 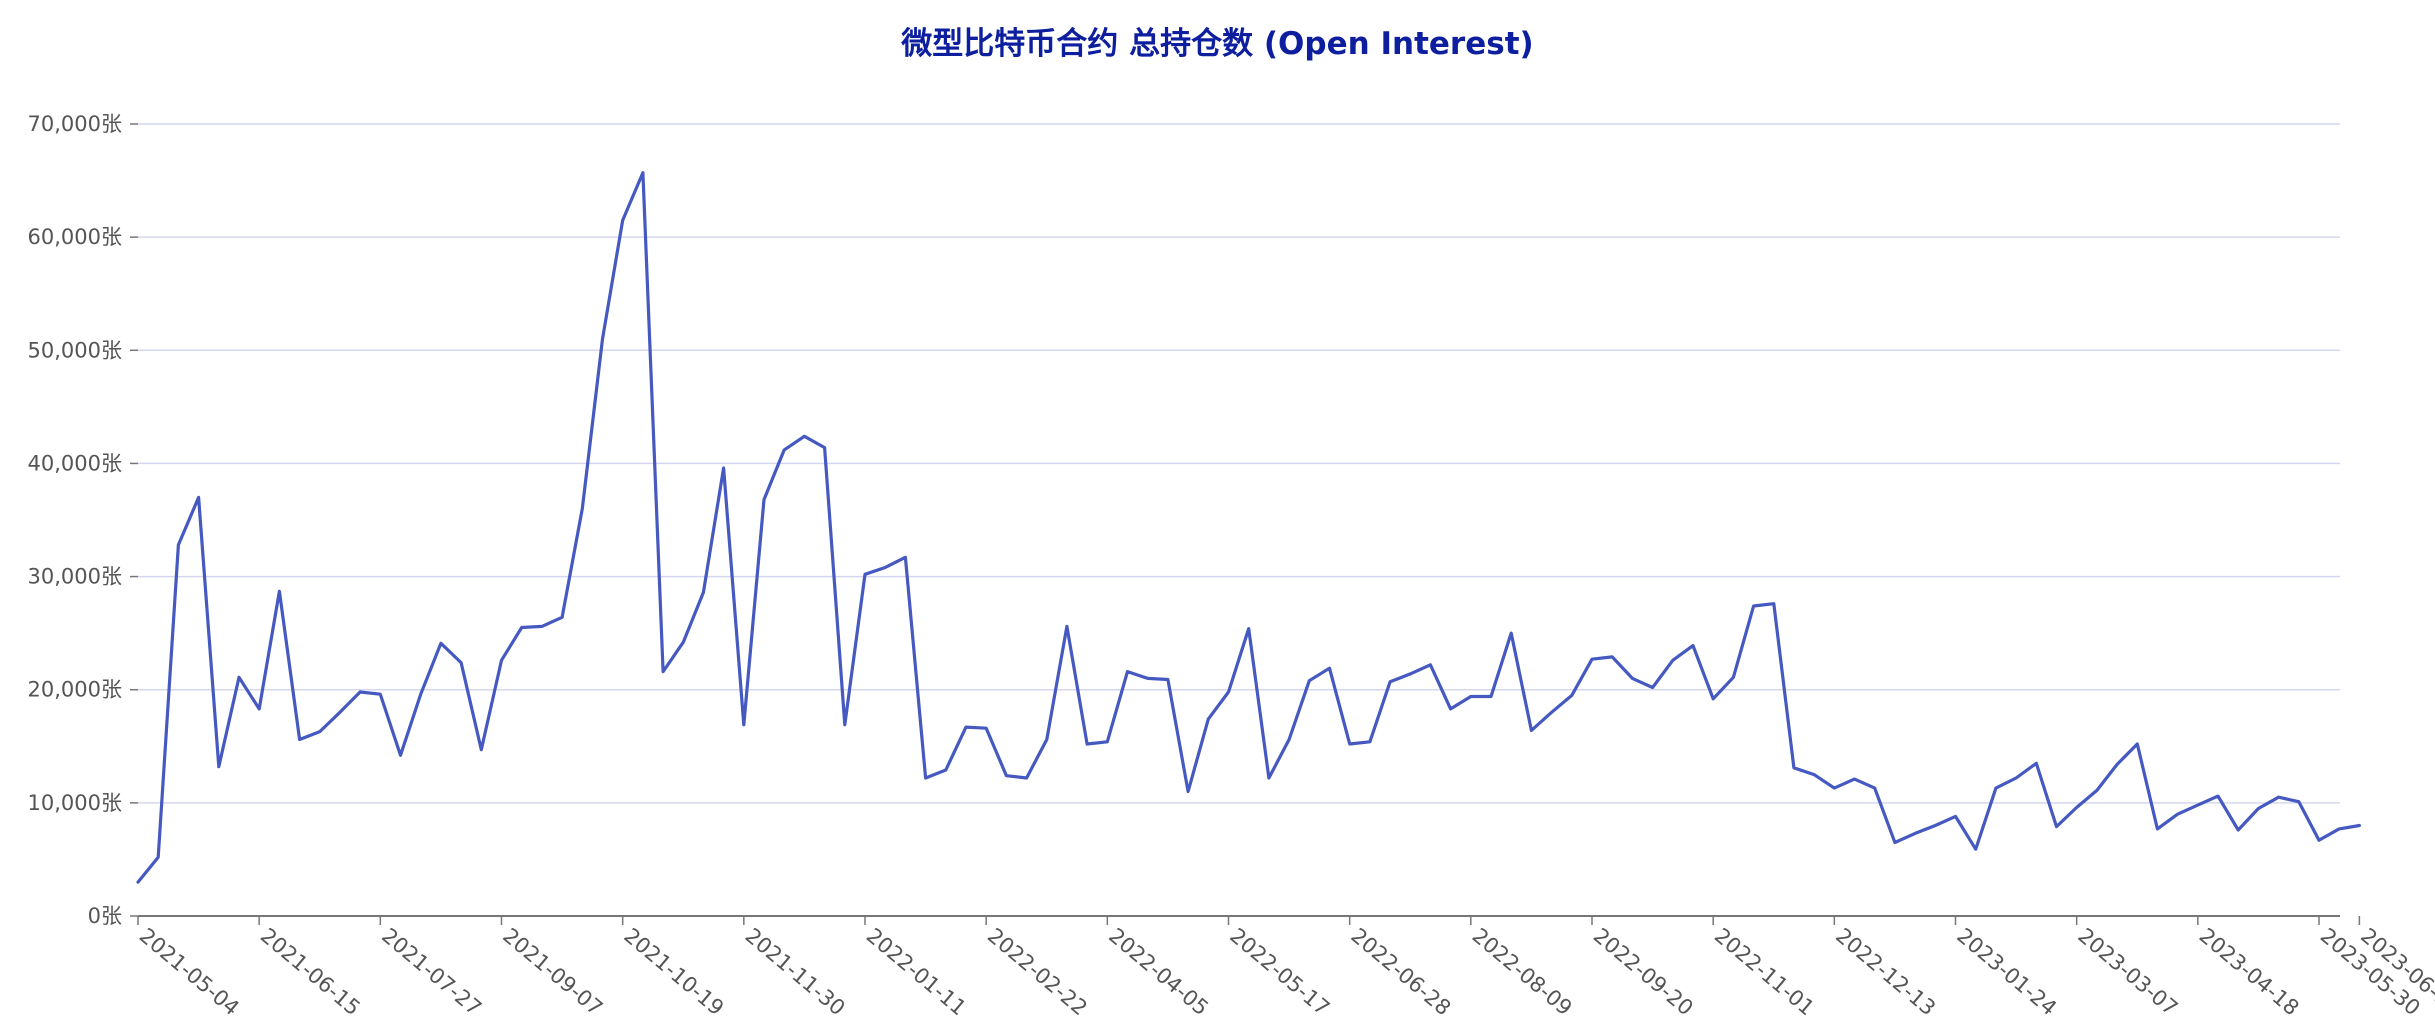 What do you see at coordinates (75, 577) in the screenshot?
I see `y-tick-label: 30,000张` at bounding box center [75, 577].